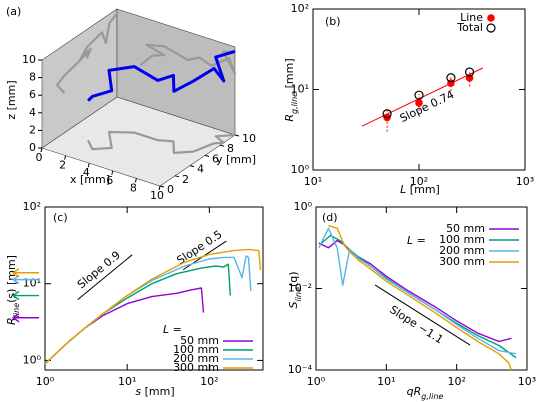 Image resolution: width=545 pixels, height=402 pixels. What do you see at coordinates (62, 165) in the screenshot?
I see `x-tick-label: 2` at bounding box center [62, 165].